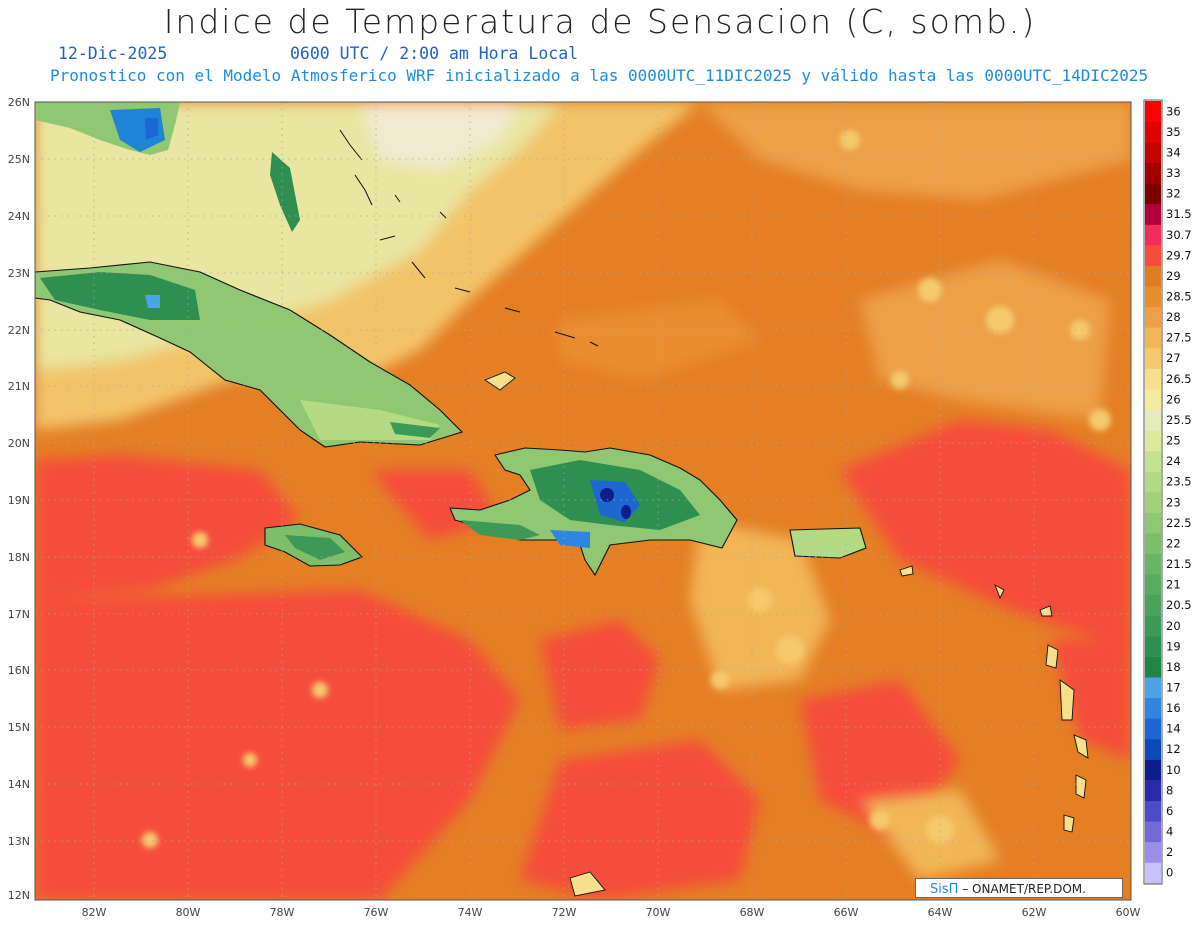 This screenshot has height=927, width=1200. I want to click on colorbar-label: 32, so click(1173, 194).